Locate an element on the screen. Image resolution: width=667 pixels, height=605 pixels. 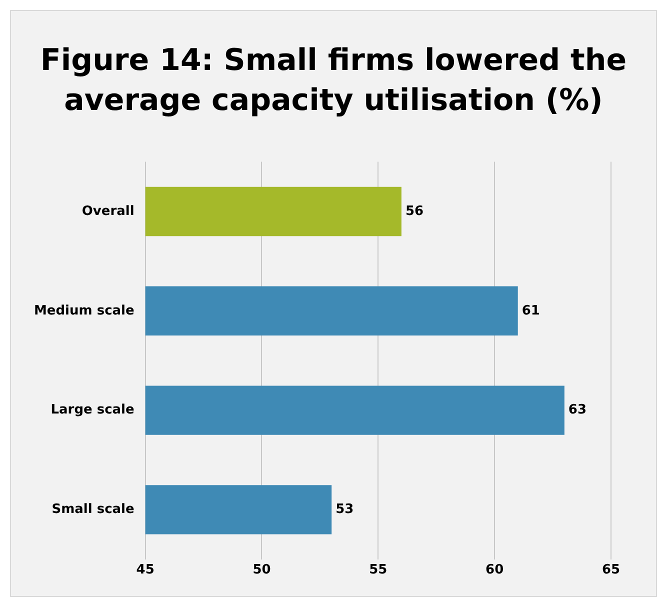
y-tick-label: Small scale is located at coordinates (93, 510).